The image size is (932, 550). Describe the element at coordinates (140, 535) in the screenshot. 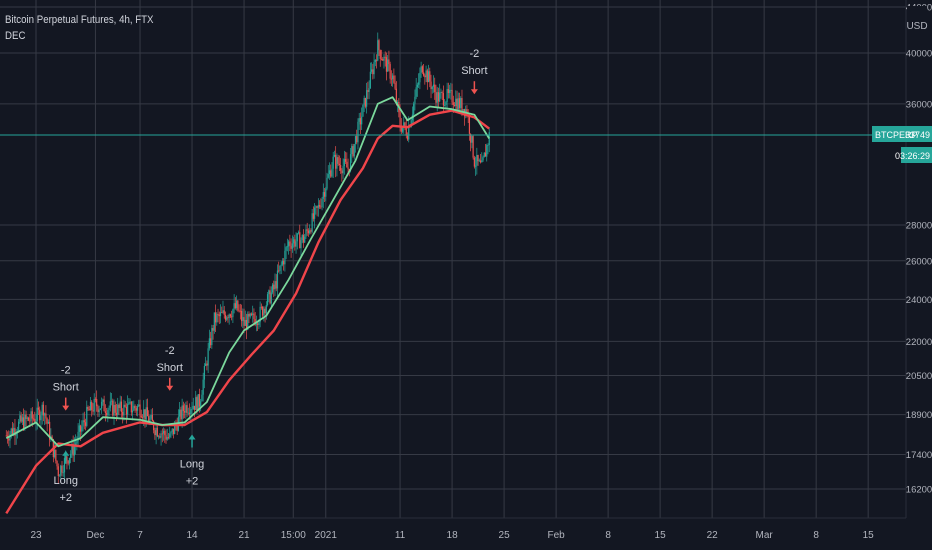

I see `x-tick-label: 7` at that location.